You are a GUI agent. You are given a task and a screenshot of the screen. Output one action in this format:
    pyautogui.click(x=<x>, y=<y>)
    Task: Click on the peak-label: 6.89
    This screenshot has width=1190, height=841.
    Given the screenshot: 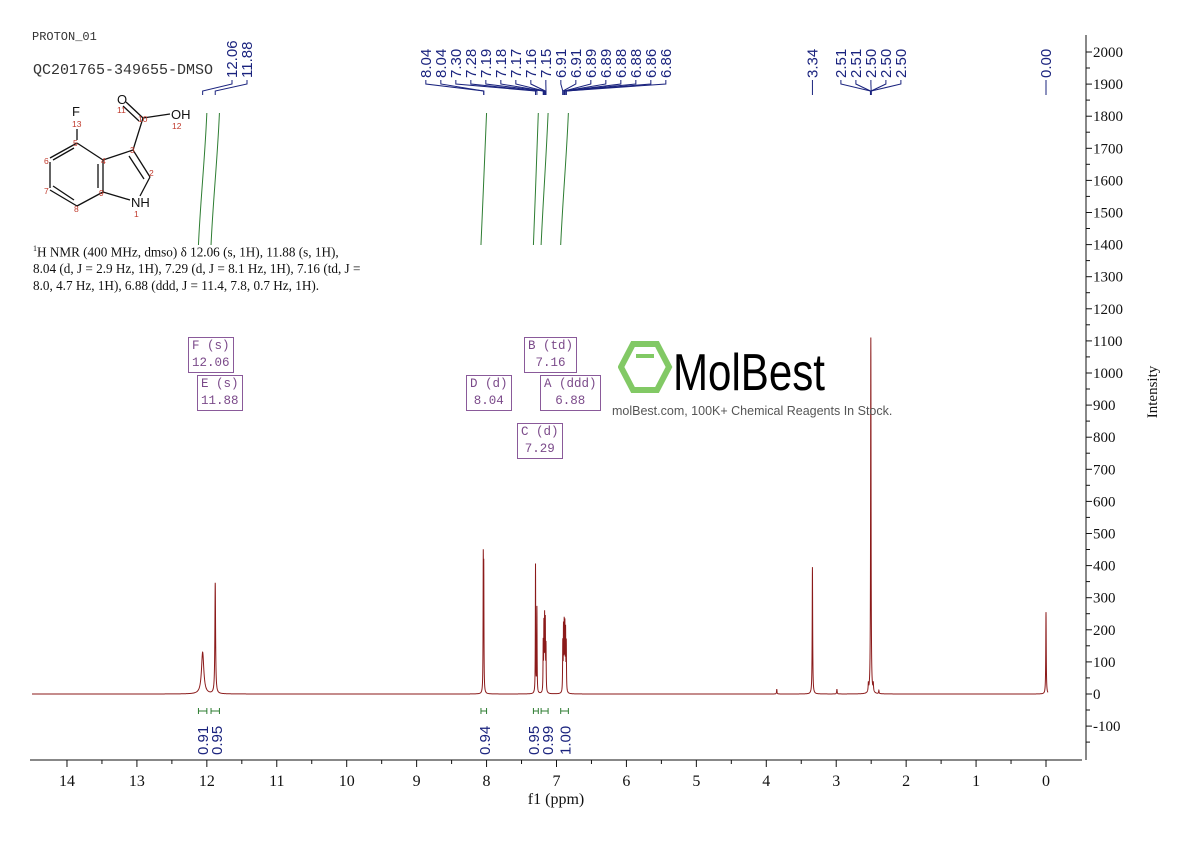 What is the action you would take?
    pyautogui.click(x=606, y=63)
    